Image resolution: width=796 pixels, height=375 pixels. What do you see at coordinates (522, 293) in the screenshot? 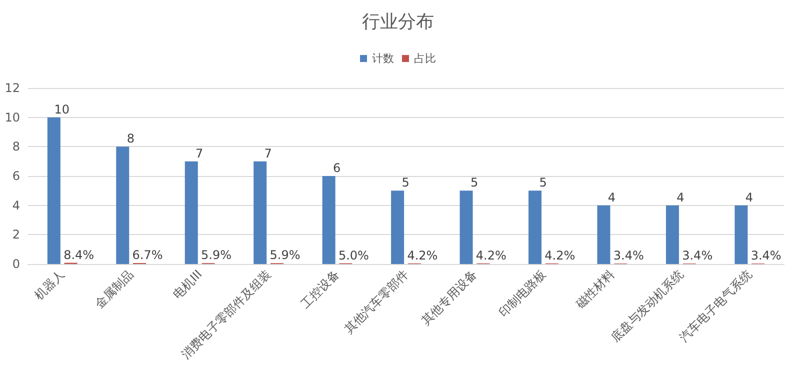
I see `x-tick-label: 印制电路板` at bounding box center [522, 293].